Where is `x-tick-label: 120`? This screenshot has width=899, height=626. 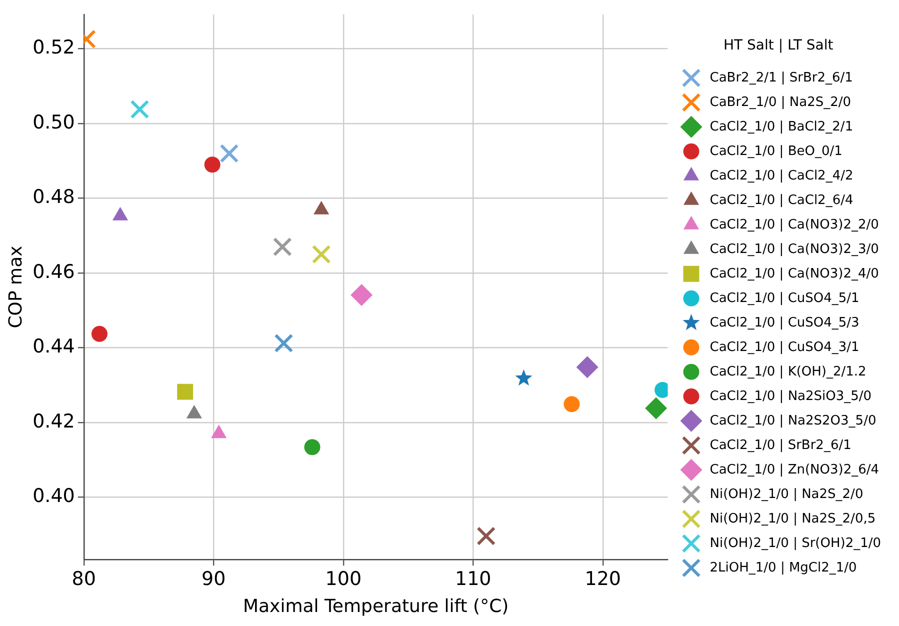 x-tick-label: 120 is located at coordinates (603, 579).